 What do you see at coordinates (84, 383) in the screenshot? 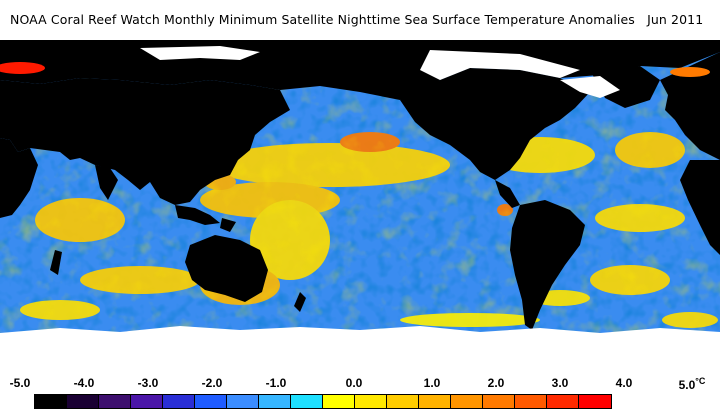
I see `colorbar-tick: -4.0` at bounding box center [84, 383].